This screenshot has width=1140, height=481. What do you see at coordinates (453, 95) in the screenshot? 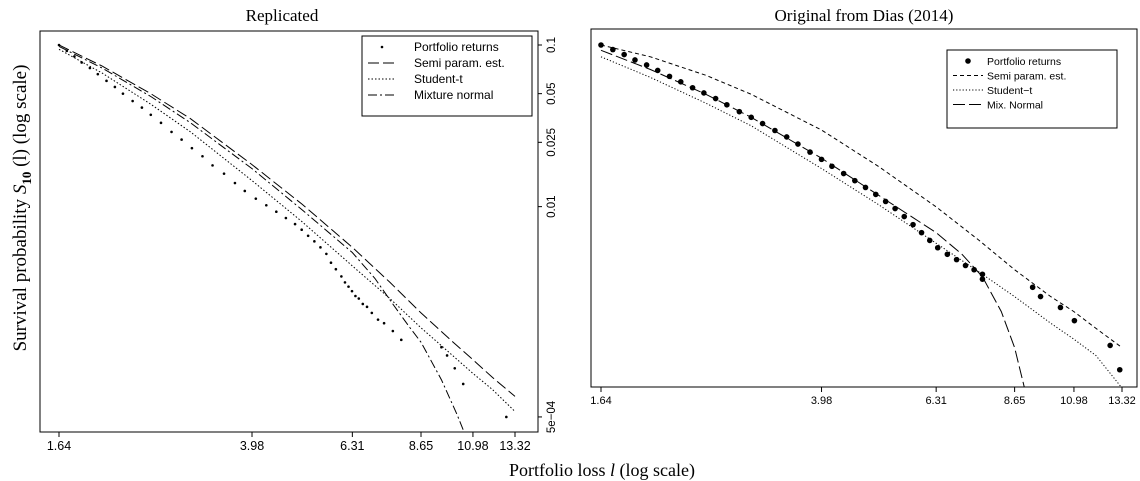
I see `legend-label: Mixture normal` at bounding box center [453, 95].